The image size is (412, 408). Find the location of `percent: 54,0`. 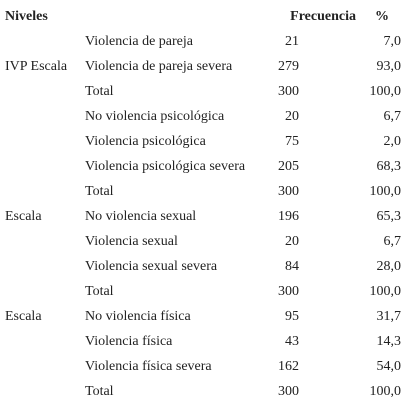

percent: 54,0 is located at coordinates (389, 366).